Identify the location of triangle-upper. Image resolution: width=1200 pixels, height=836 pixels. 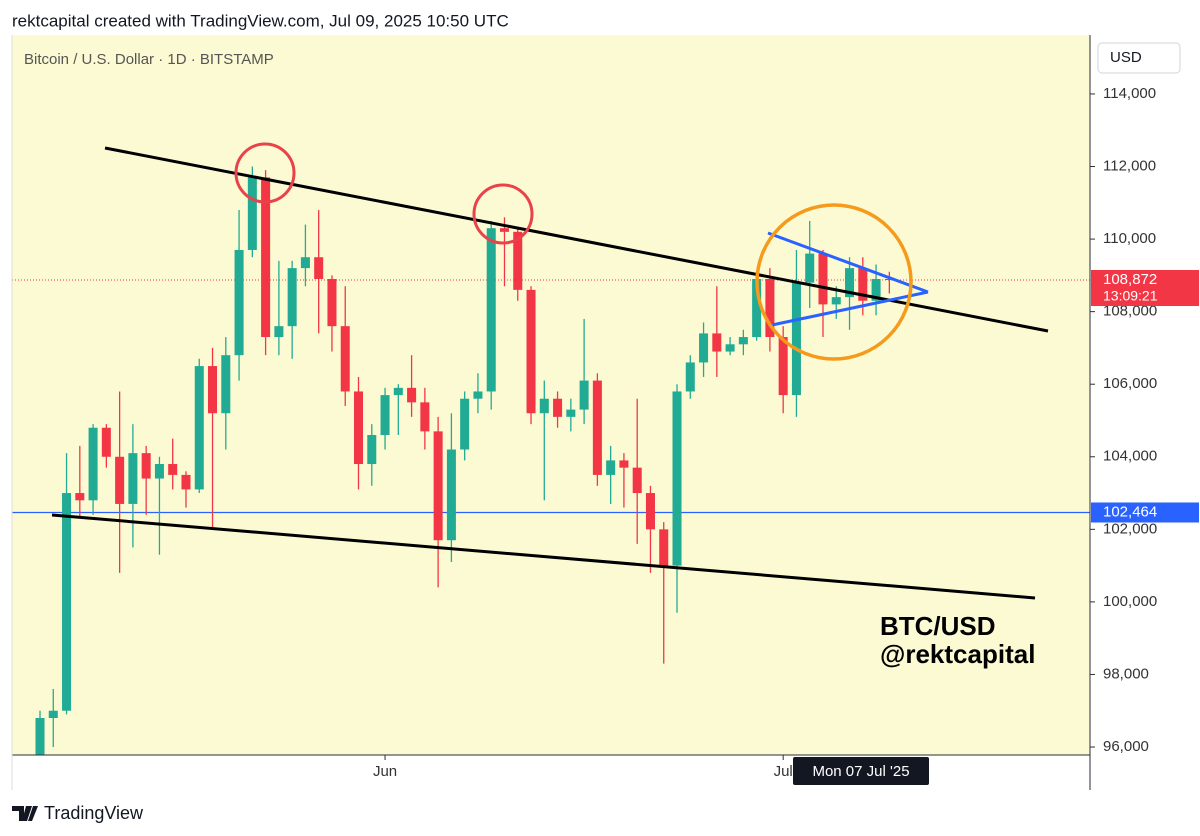
(848, 262).